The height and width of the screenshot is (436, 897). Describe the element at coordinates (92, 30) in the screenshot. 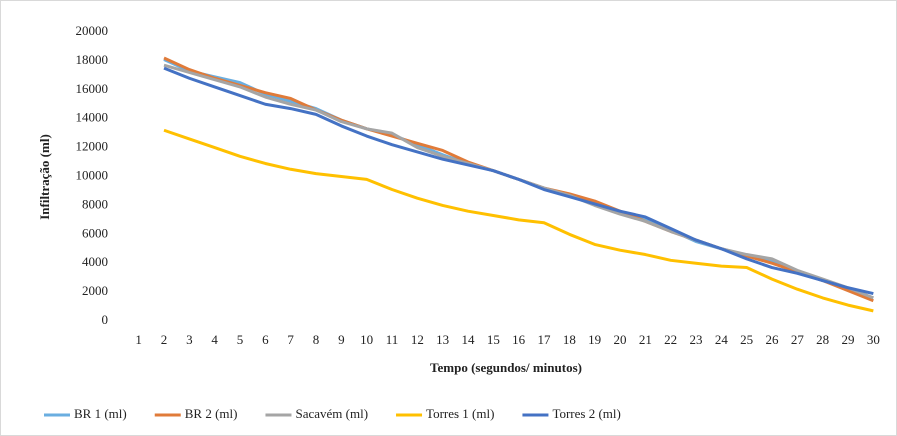

I see `y-tick-label: 20000` at that location.